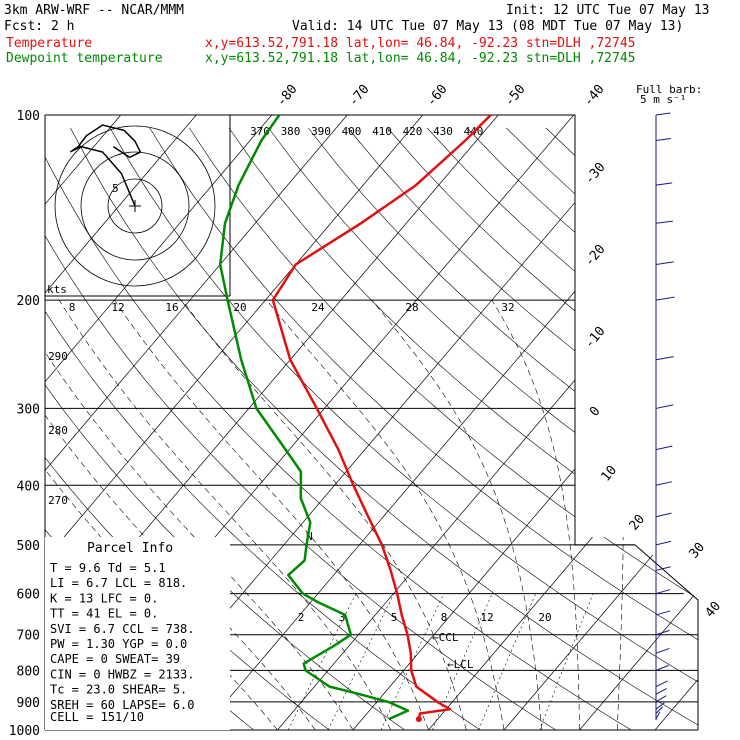  Describe the element at coordinates (171, 307) in the screenshot. I see `mixing-ratio-label: 16` at that location.